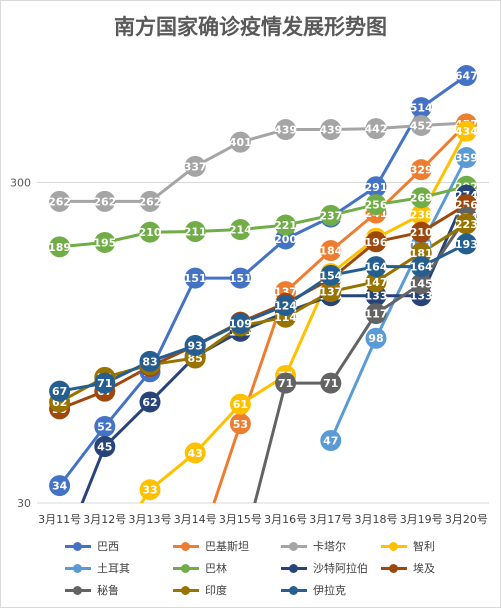 The width and height of the screenshot is (501, 608). I want to click on data-label: 137, so click(330, 292).